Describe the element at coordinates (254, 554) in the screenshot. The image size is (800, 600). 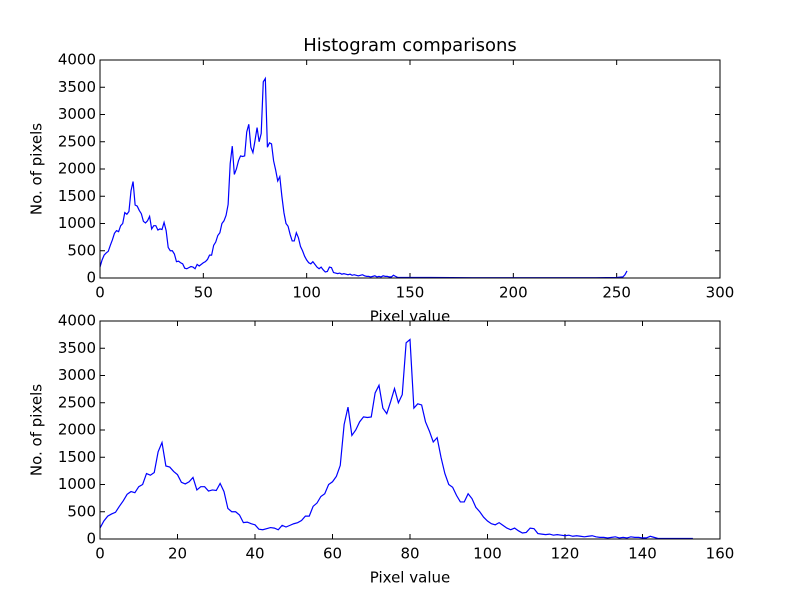
I see `x-tick-label: 40` at that location.